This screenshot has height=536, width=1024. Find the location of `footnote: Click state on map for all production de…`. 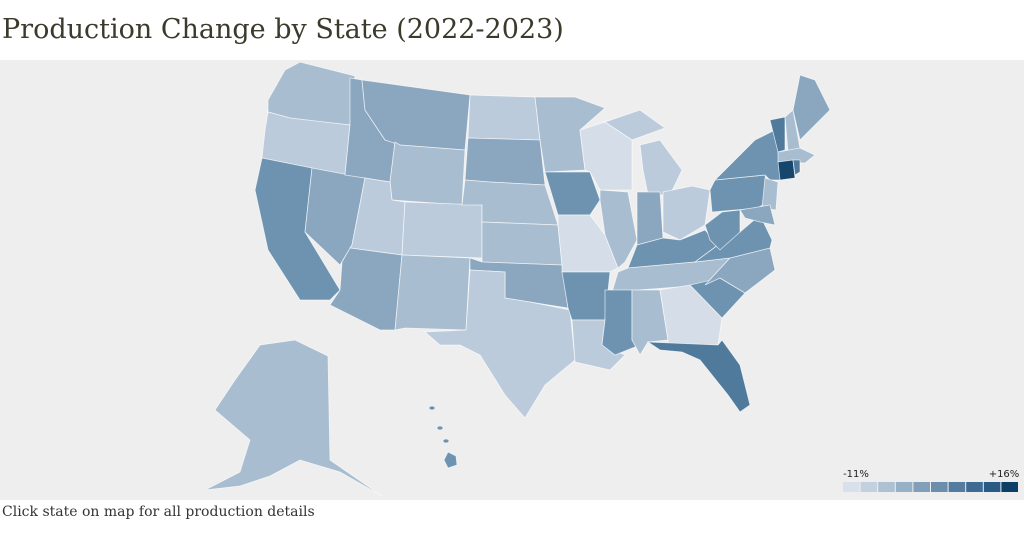

footnote: Click state on map for all production de… is located at coordinates (158, 512).